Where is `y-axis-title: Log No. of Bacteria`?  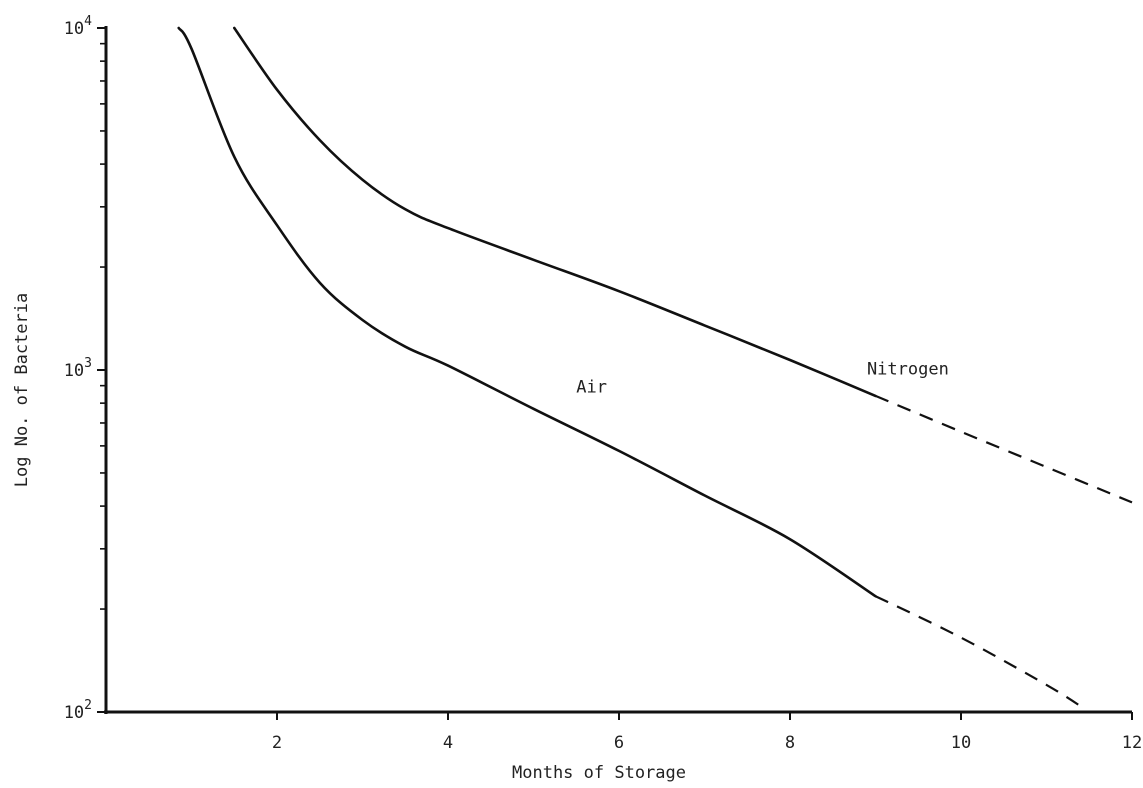
y-axis-title: Log No. of Bacteria is located at coordinates (22, 390).